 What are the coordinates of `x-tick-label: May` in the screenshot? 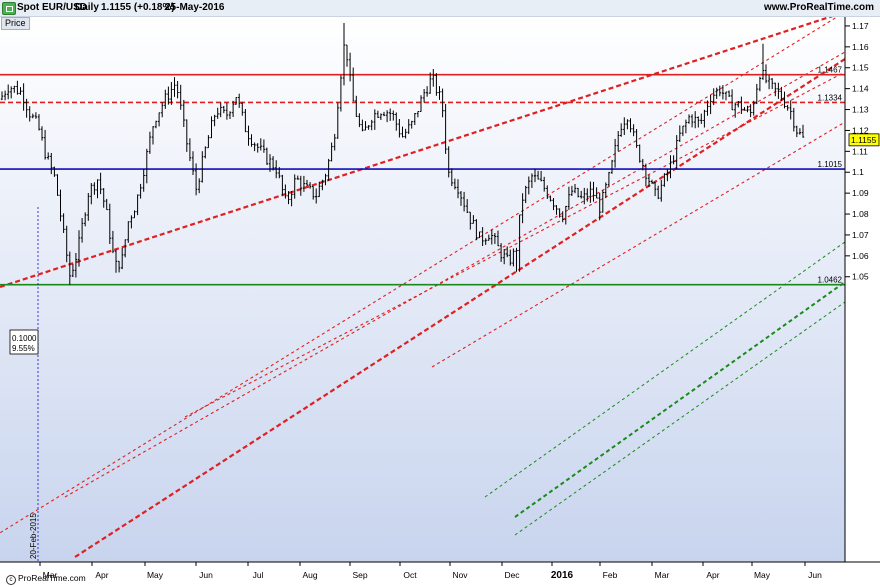 It's located at (155, 575).